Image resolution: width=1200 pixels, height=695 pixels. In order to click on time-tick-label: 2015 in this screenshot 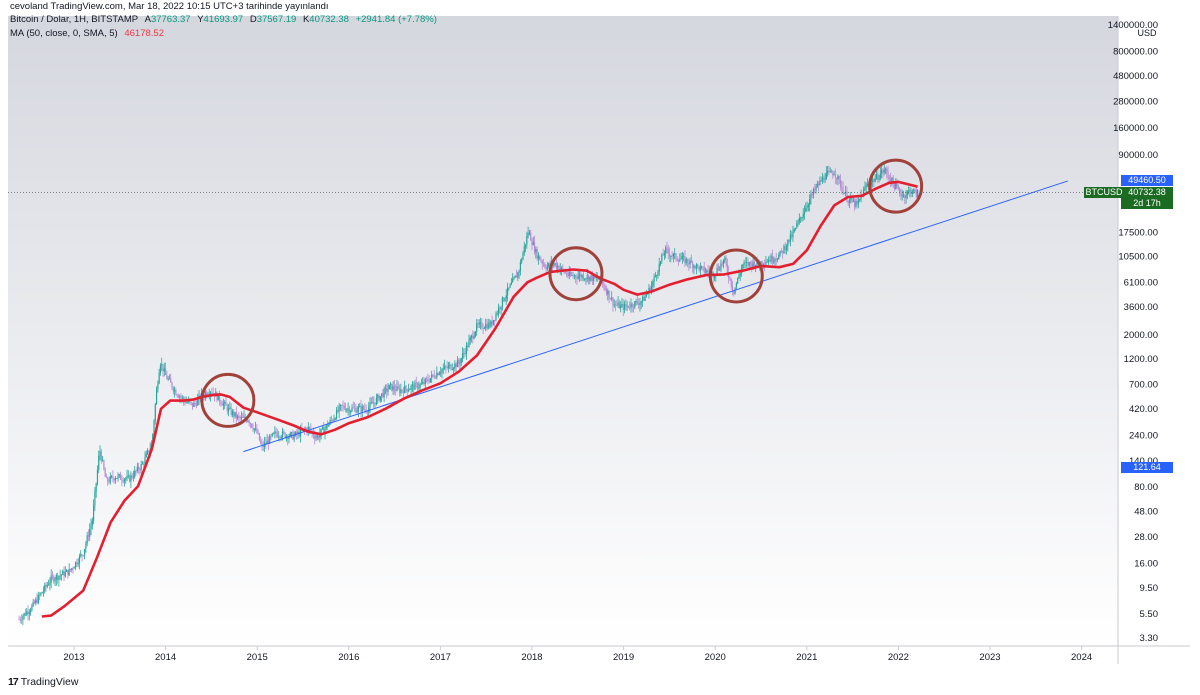, I will do `click(257, 657)`.